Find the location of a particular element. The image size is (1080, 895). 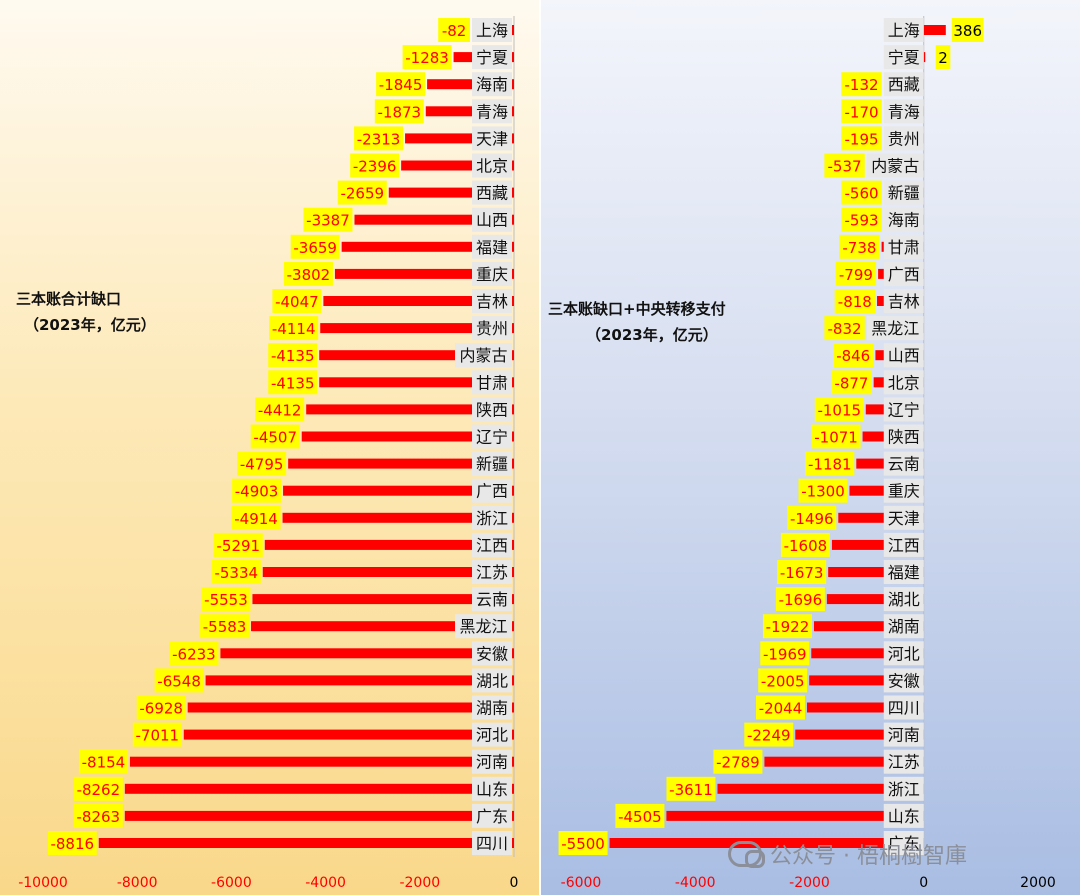

category-label: 黑龙江 is located at coordinates (483, 626).